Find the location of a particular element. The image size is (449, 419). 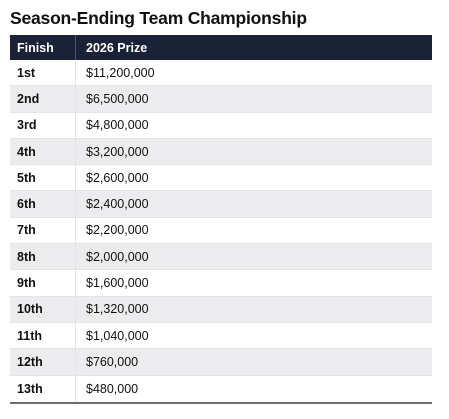

table-row: 7th $2,200,000 is located at coordinates (221, 231).